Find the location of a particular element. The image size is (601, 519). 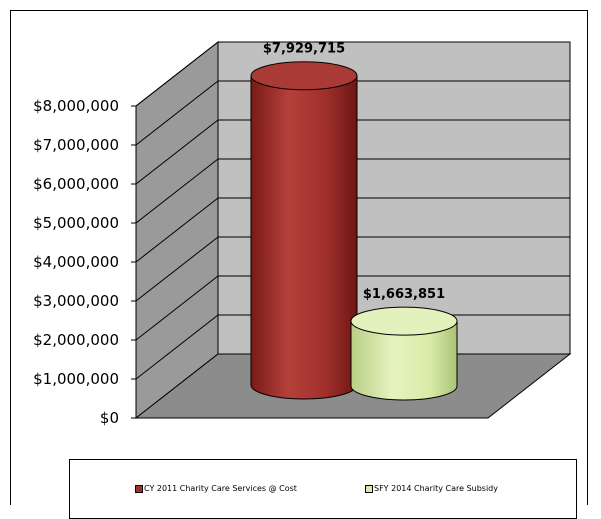

y-tick-label: $0 is located at coordinates (109, 418).